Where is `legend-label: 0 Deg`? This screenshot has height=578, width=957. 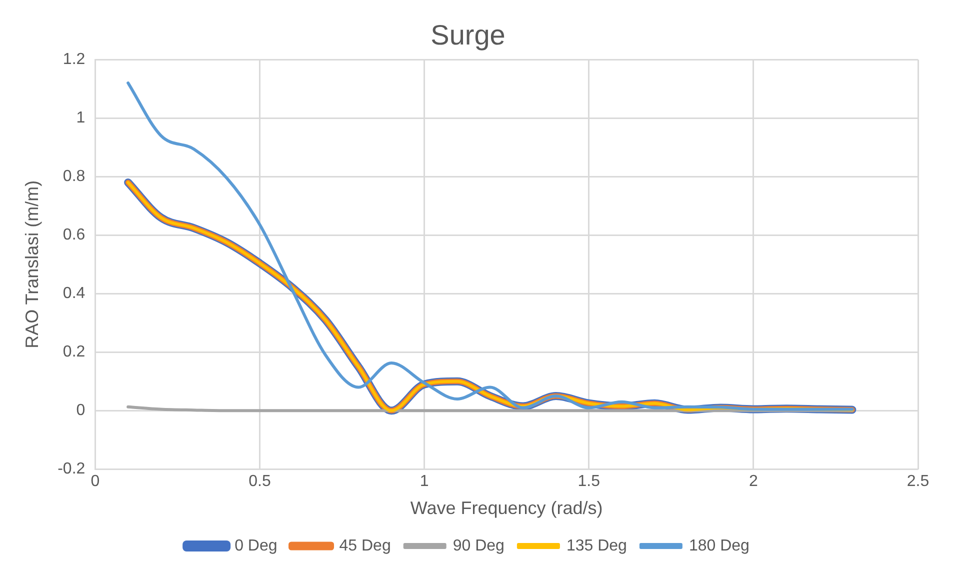
legend-label: 0 Deg is located at coordinates (256, 545).